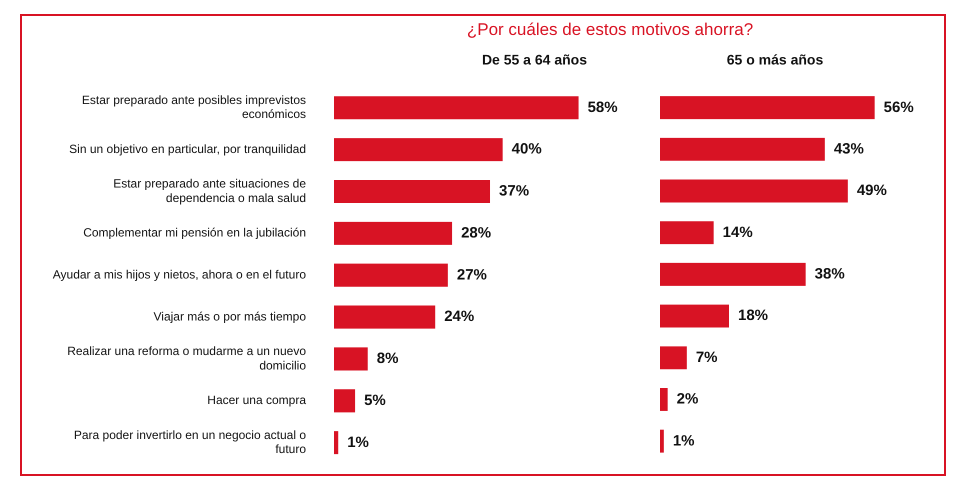  I want to click on data-label: 58%, so click(603, 107).